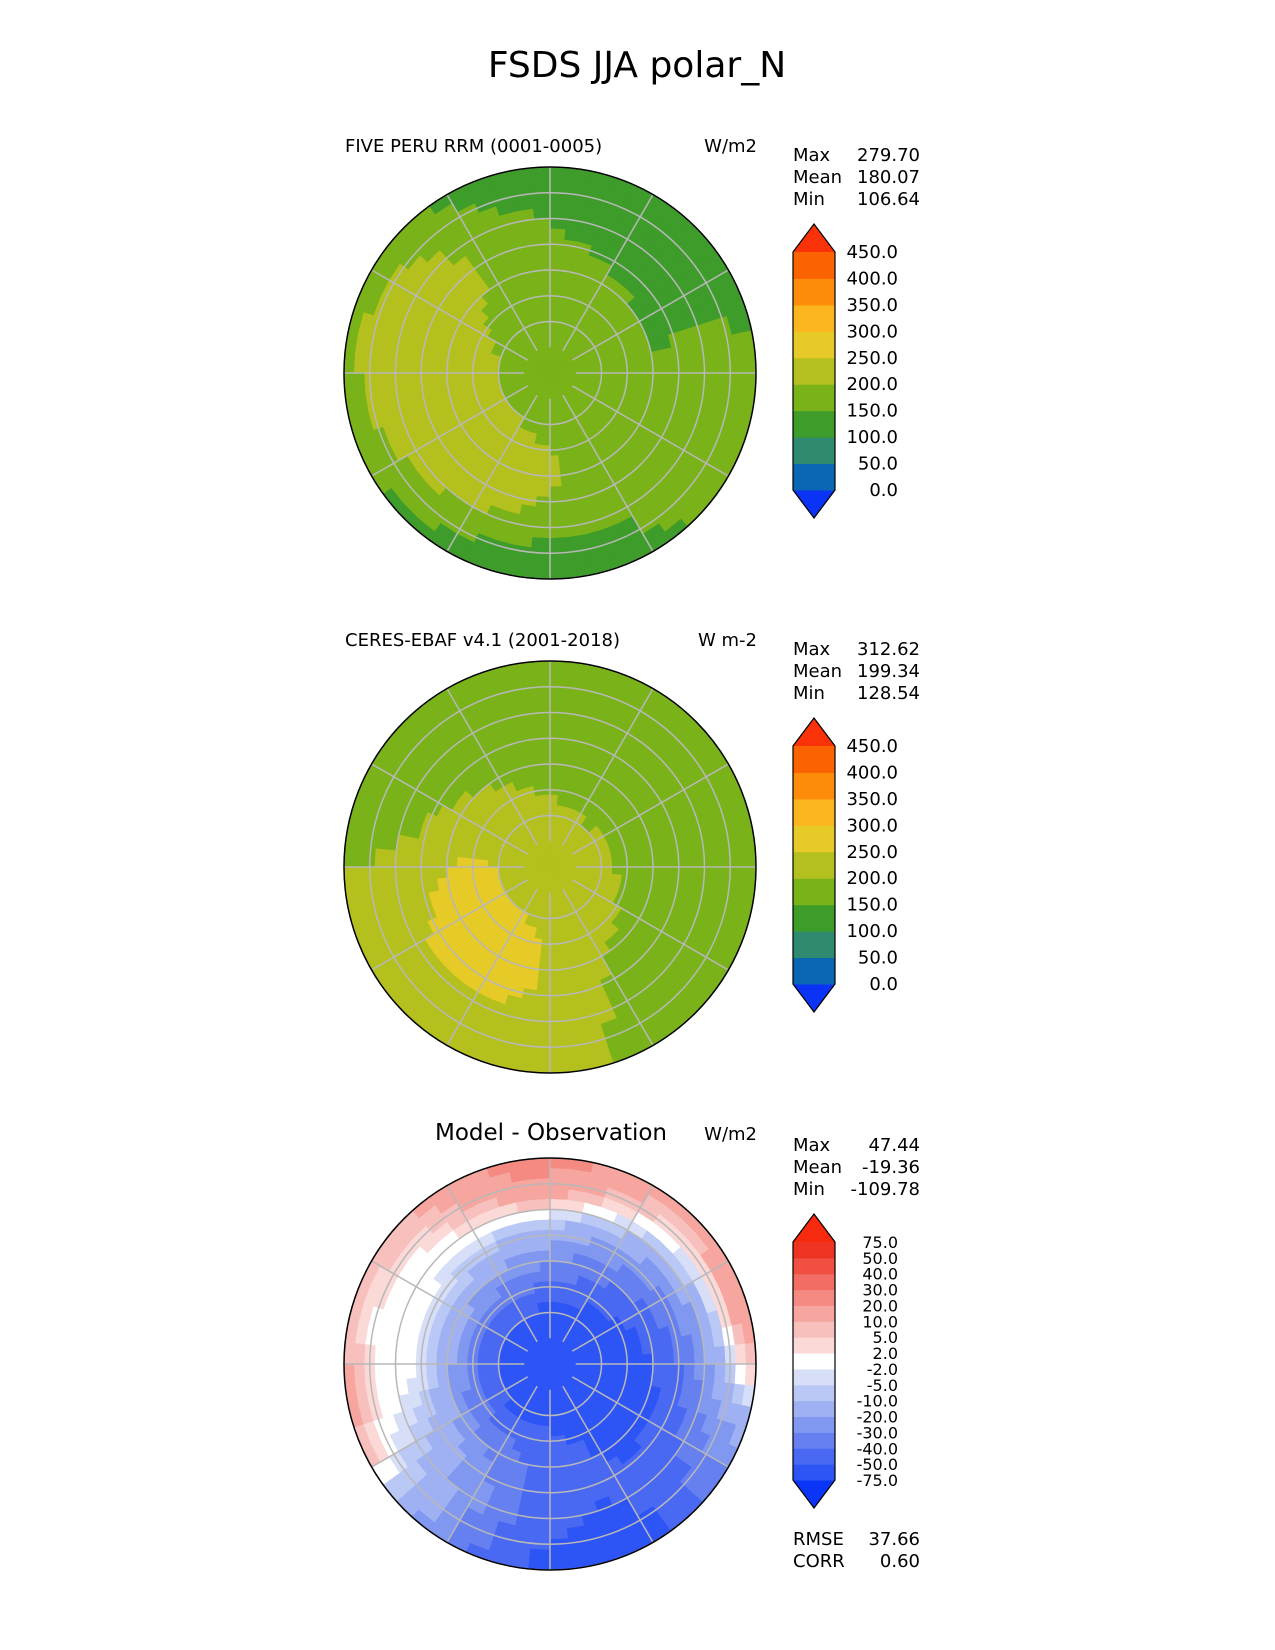  What do you see at coordinates (812, 1145) in the screenshot?
I see `stat-label: Max` at bounding box center [812, 1145].